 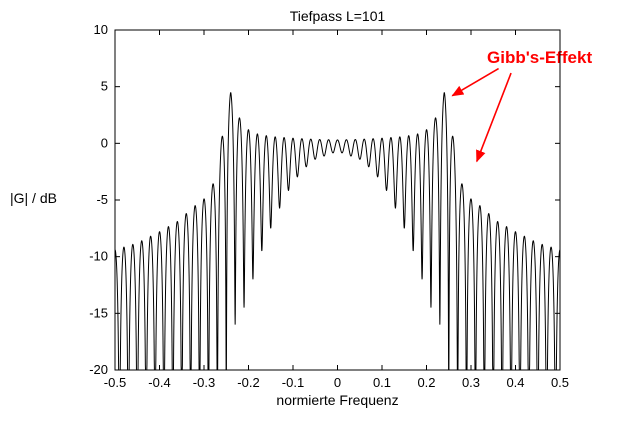 What do you see at coordinates (248, 382) in the screenshot?
I see `x-tick-label: -0.2` at bounding box center [248, 382].